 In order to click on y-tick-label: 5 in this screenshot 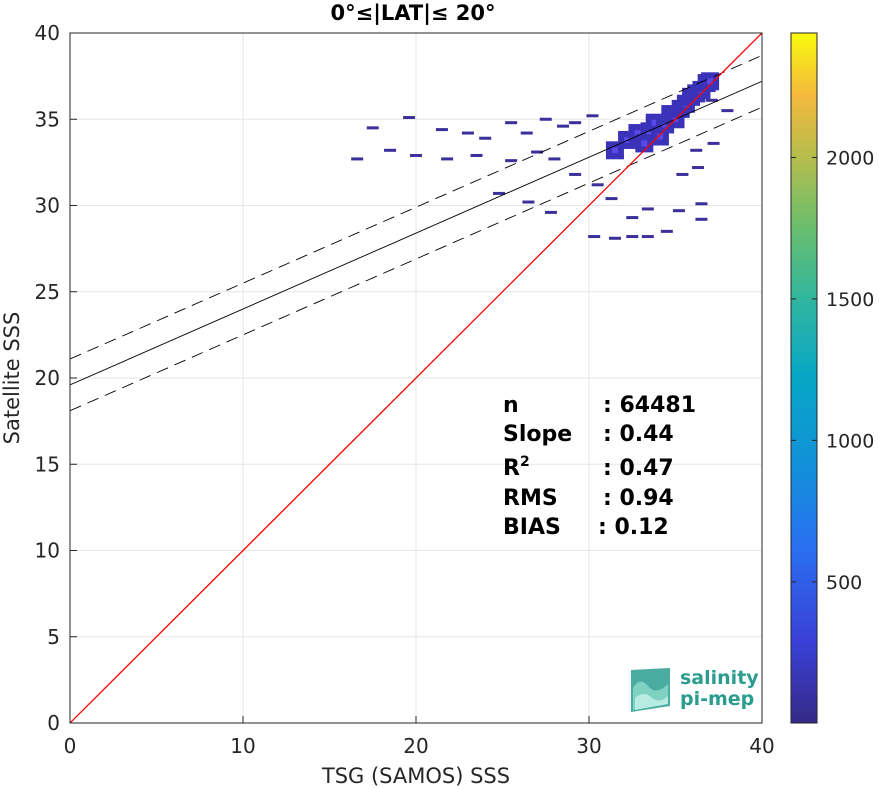, I will do `click(53, 637)`.